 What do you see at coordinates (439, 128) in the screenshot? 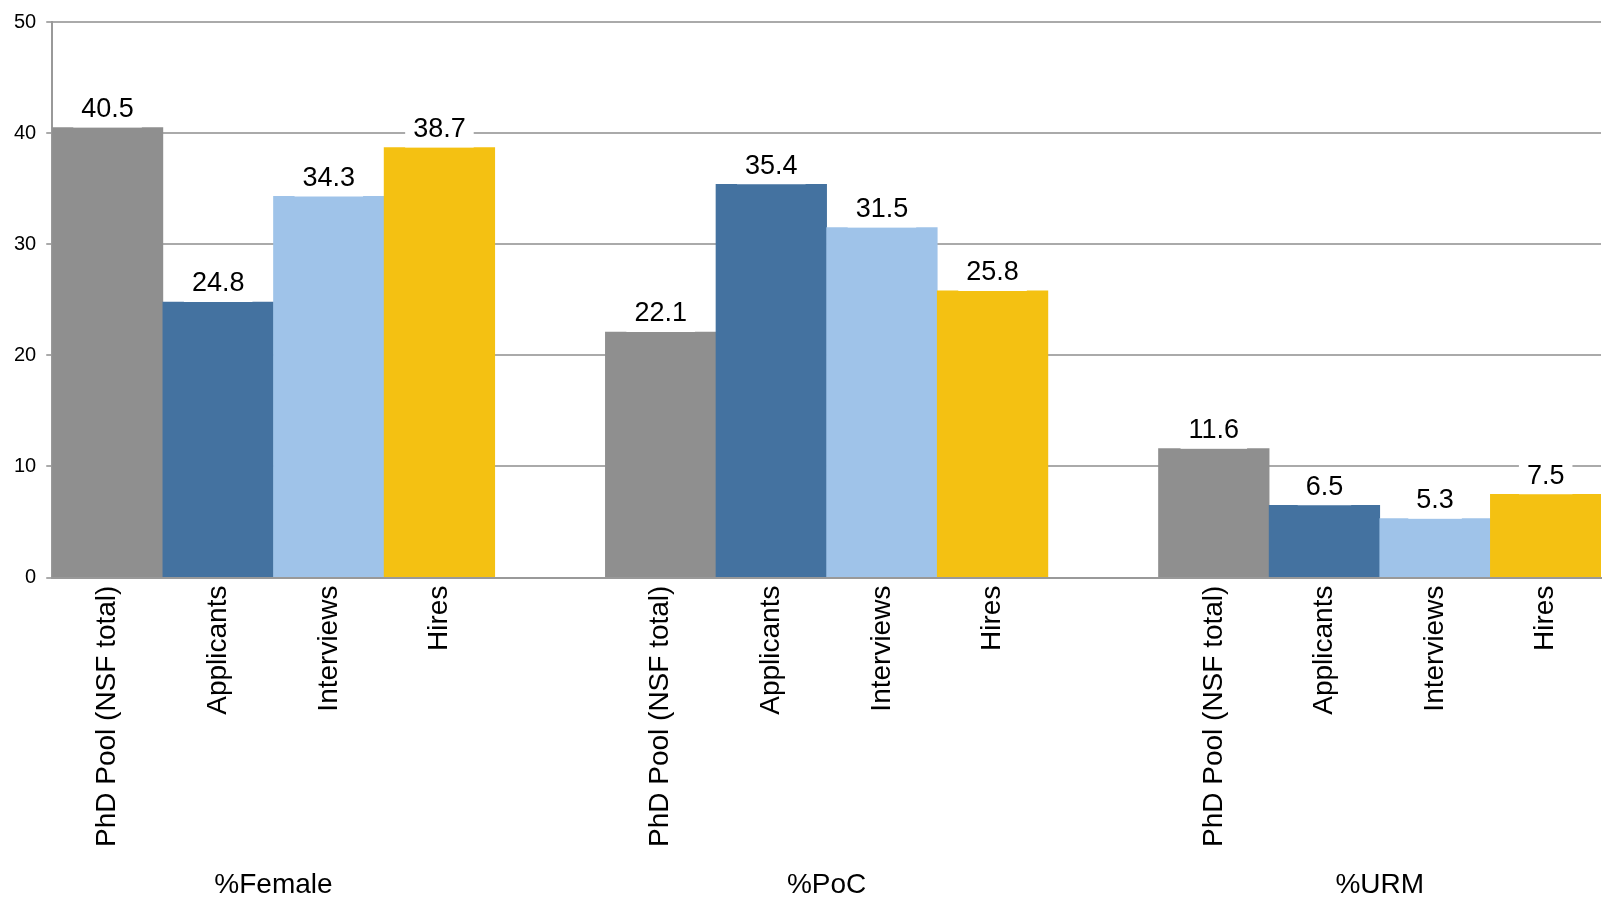
I see `data-label: 38.7` at bounding box center [439, 128].